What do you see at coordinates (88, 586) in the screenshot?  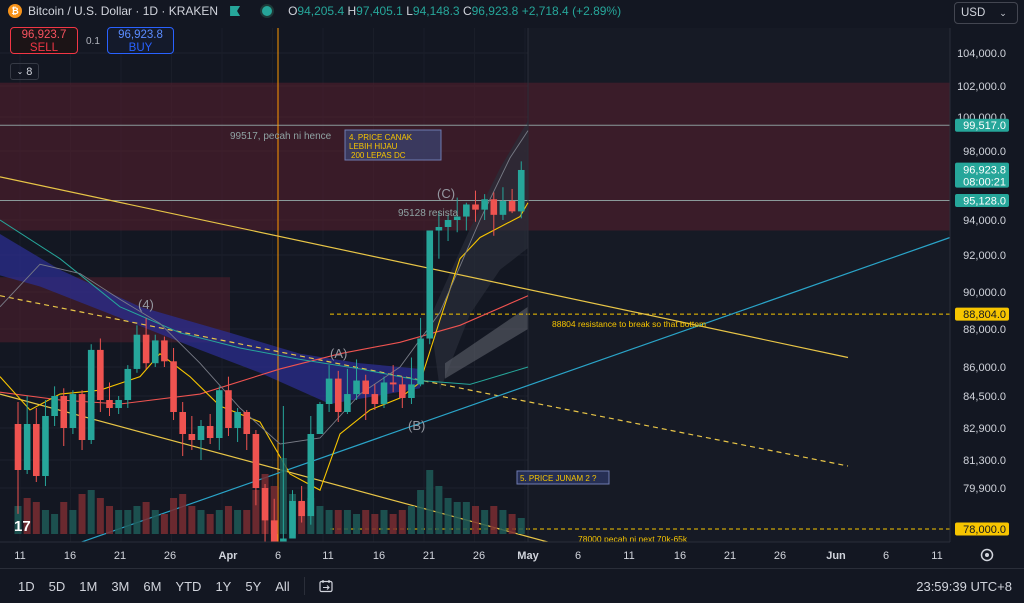 I see `timeframe-1m: 1M` at bounding box center [88, 586].